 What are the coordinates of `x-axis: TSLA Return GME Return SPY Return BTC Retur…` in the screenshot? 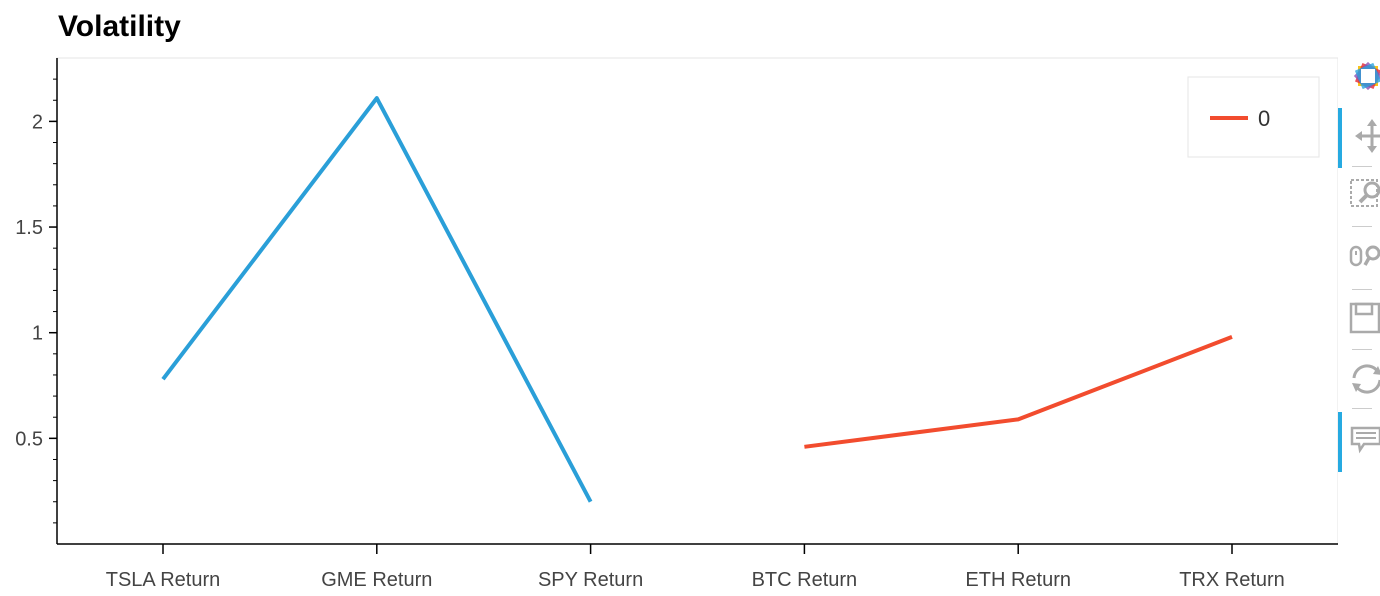 It's located at (697, 567).